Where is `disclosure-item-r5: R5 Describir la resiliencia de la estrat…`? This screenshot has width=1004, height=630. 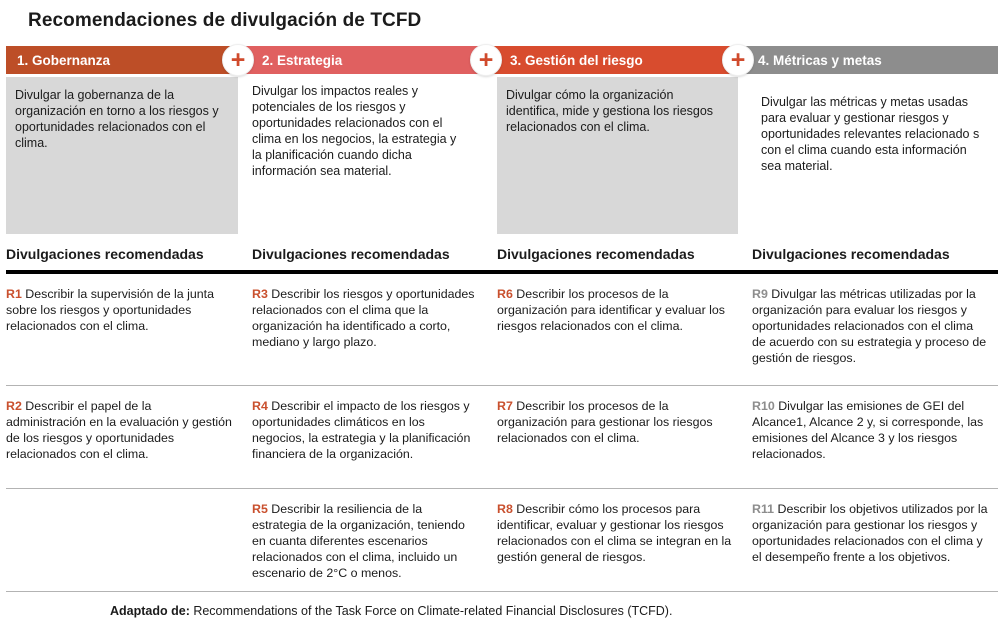 disclosure-item-r5: R5 Describir la resiliencia de la estrat… is located at coordinates (374, 540).